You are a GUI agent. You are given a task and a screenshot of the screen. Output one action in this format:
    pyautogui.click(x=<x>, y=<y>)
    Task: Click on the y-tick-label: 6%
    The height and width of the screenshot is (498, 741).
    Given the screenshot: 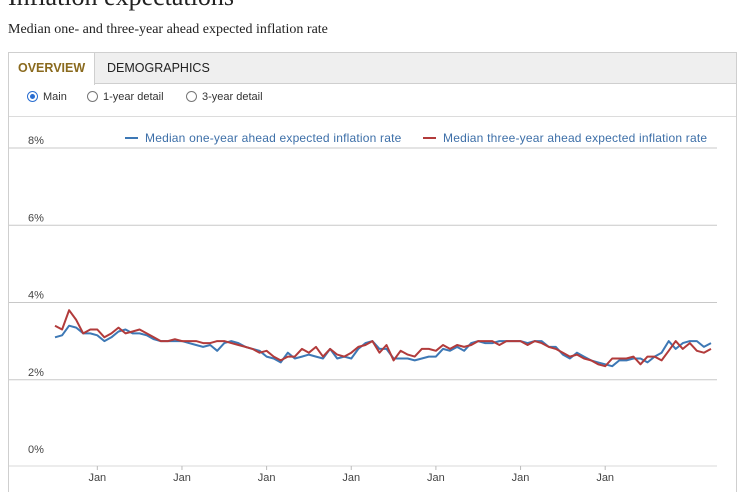 What is the action you would take?
    pyautogui.click(x=36, y=218)
    